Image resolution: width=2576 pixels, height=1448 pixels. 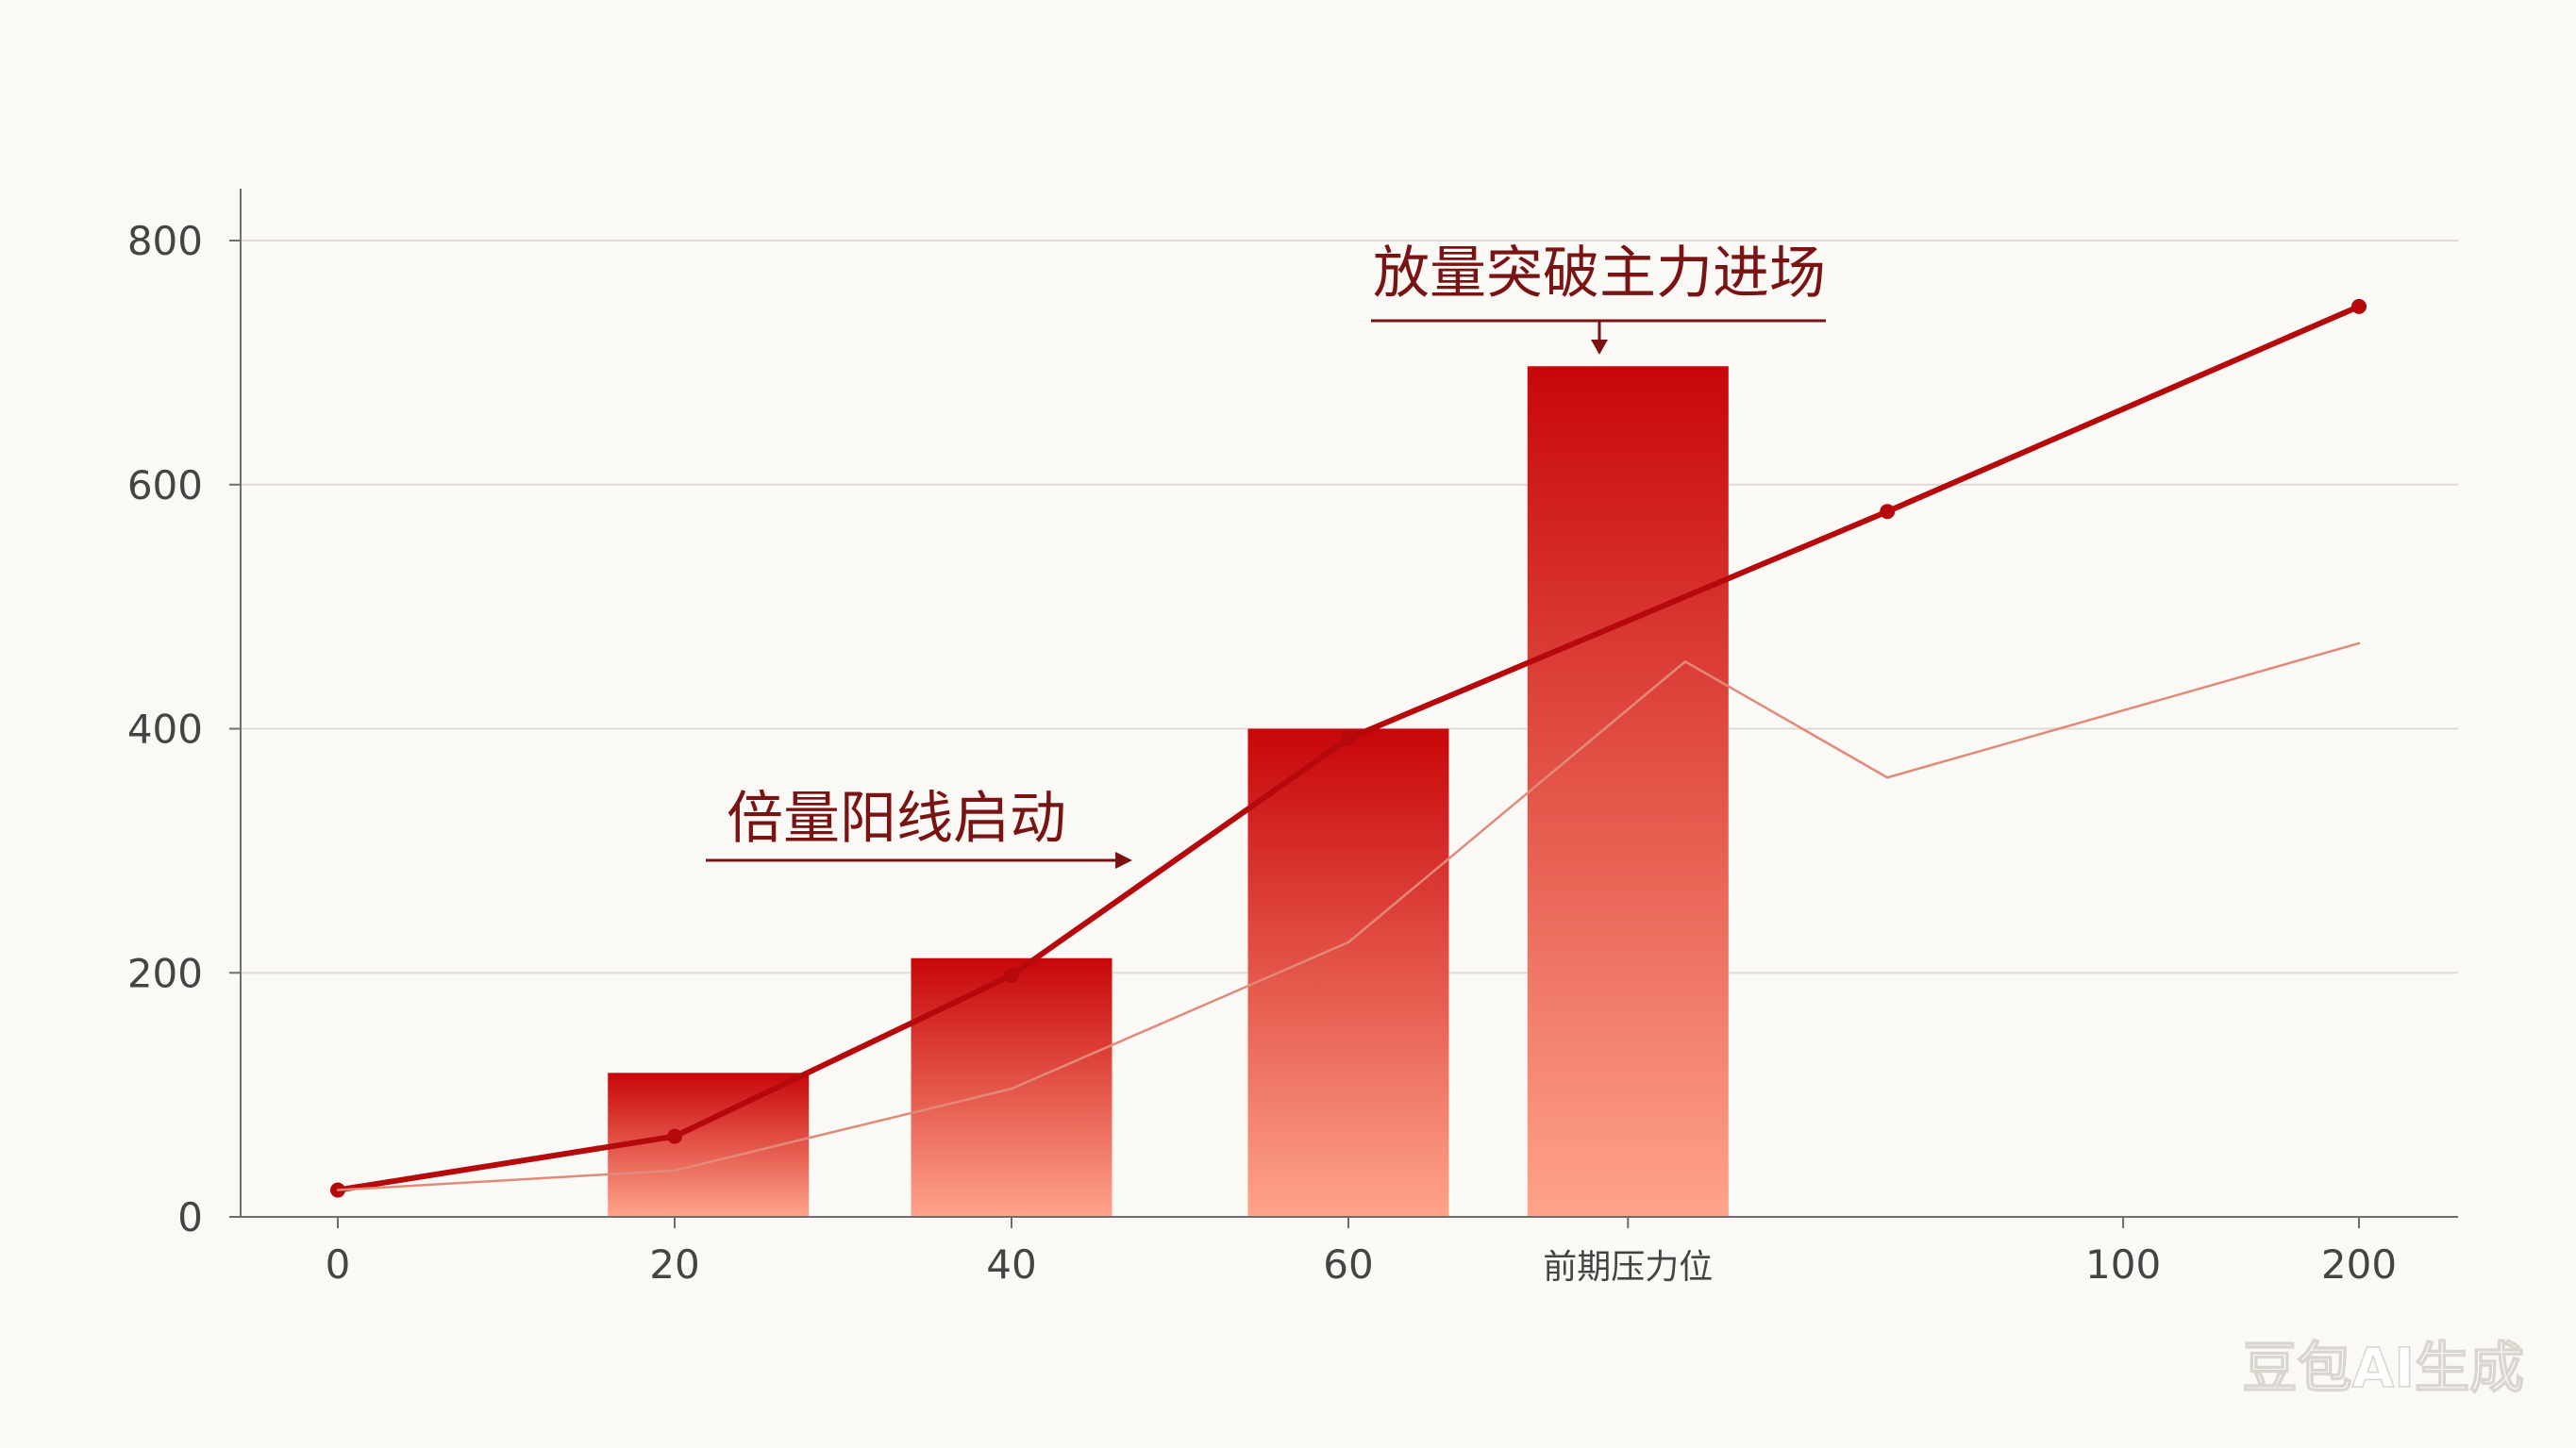 I want to click on annotation-breakthrough-label: 放量突破主力进场, so click(x=1599, y=274).